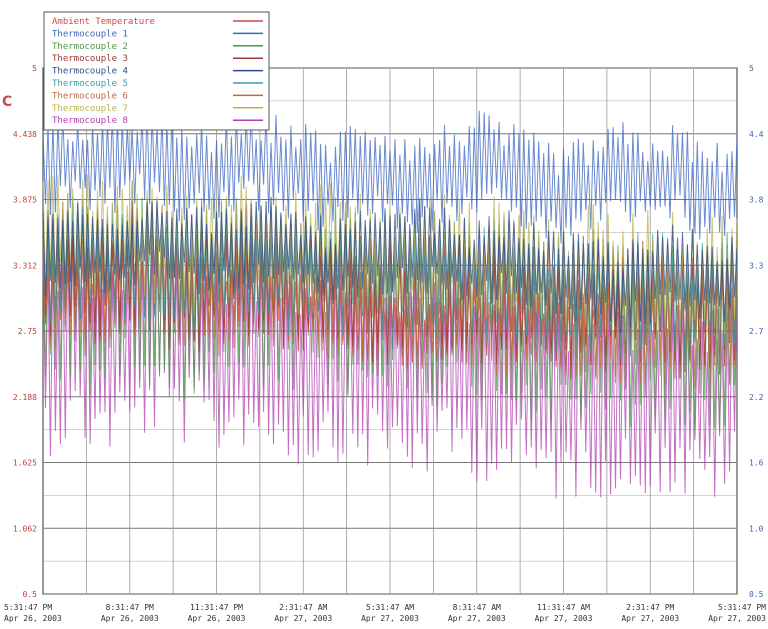 This screenshot has height=629, width=768. I want to click on y-tick-label-right: 0.5, so click(756, 594).